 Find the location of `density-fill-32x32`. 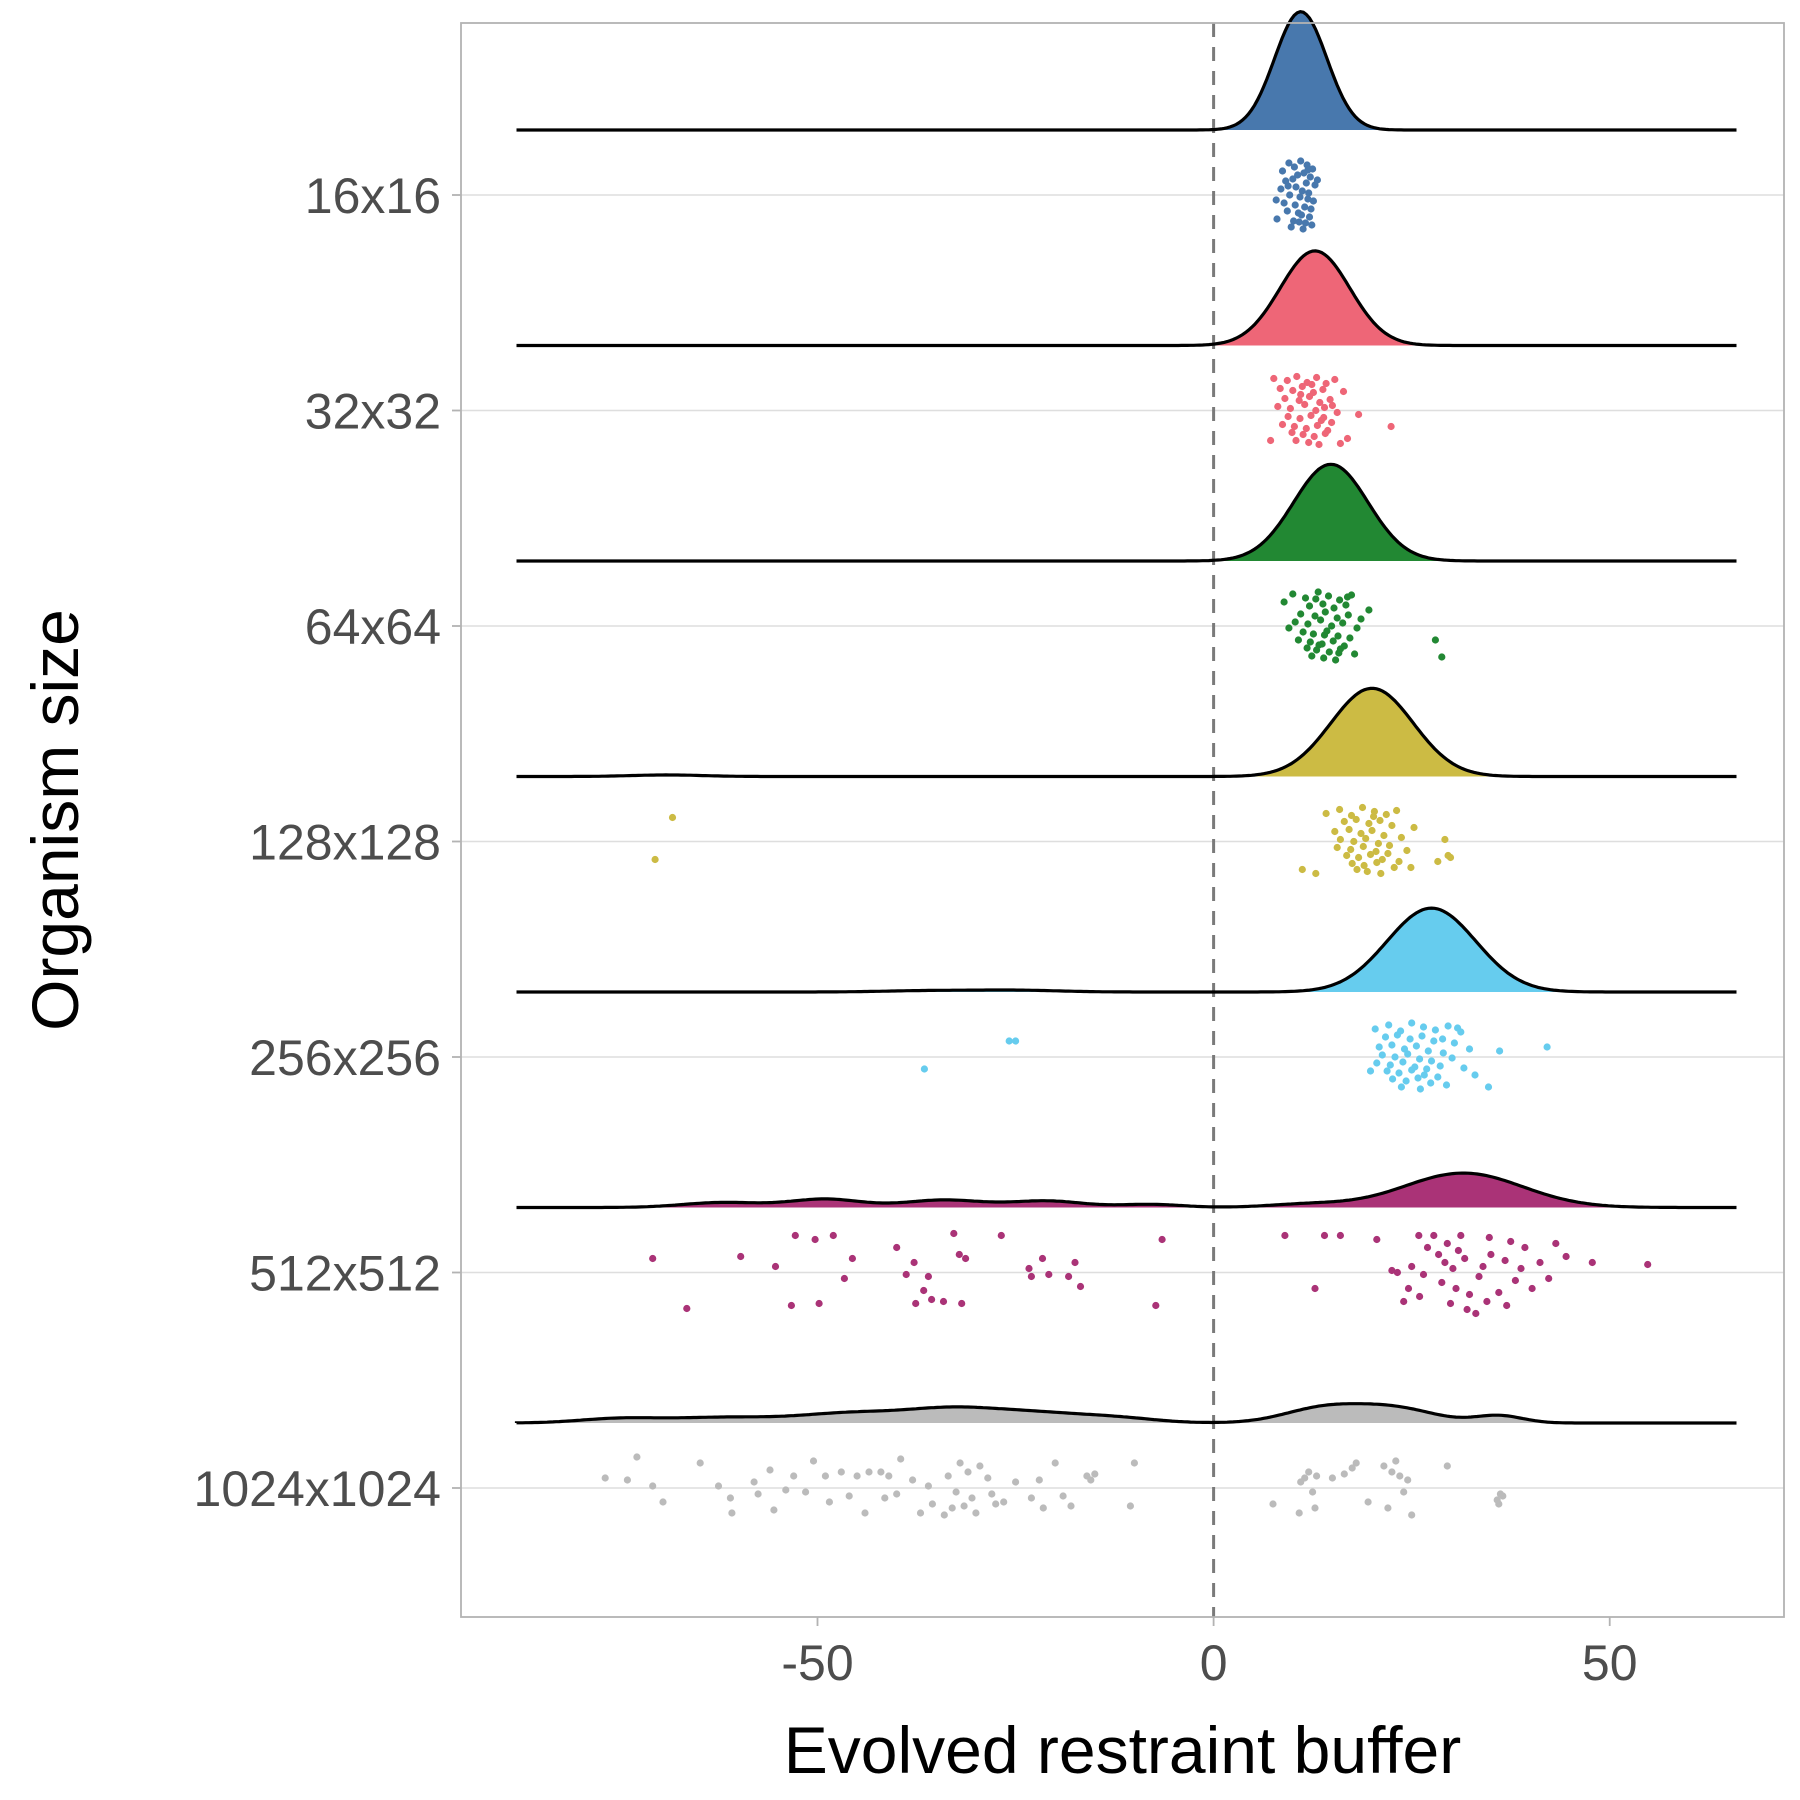

density-fill-32x32 is located at coordinates (1126, 298).